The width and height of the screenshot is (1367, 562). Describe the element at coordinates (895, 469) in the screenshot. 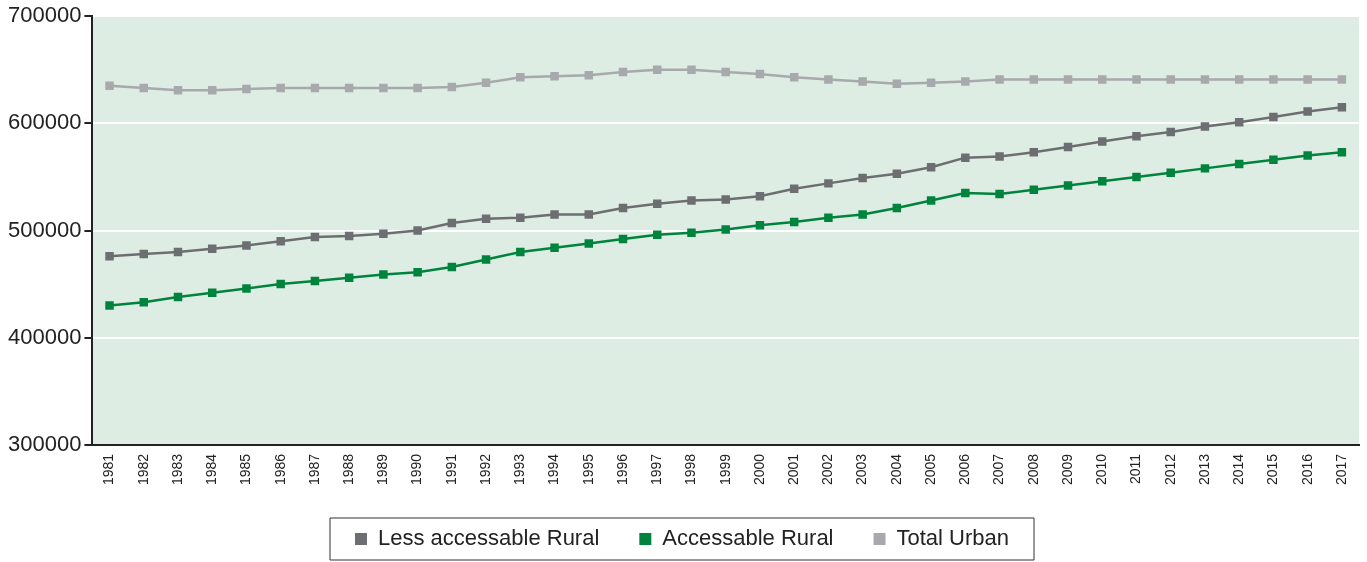

I see `x-tick-label: 2004` at that location.